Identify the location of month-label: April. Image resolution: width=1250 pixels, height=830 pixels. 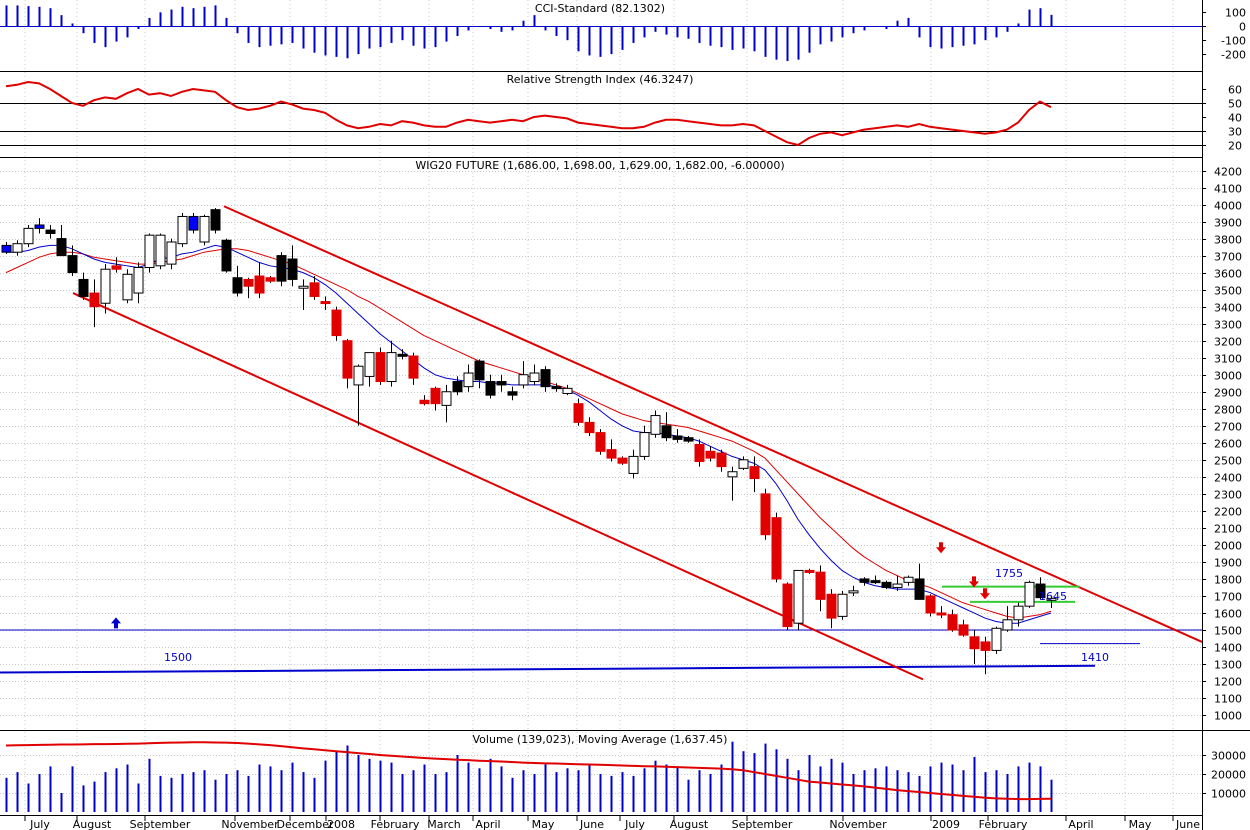
(487, 824).